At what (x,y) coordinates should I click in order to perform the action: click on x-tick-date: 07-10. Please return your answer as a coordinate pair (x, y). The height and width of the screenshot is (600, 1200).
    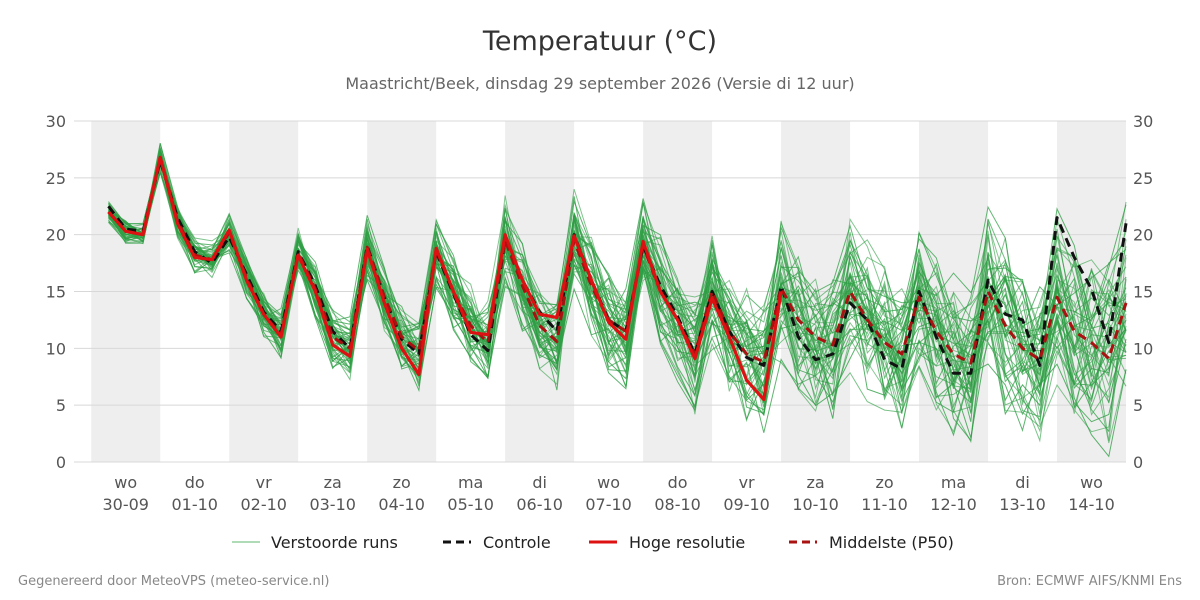
    Looking at the image, I should click on (608, 504).